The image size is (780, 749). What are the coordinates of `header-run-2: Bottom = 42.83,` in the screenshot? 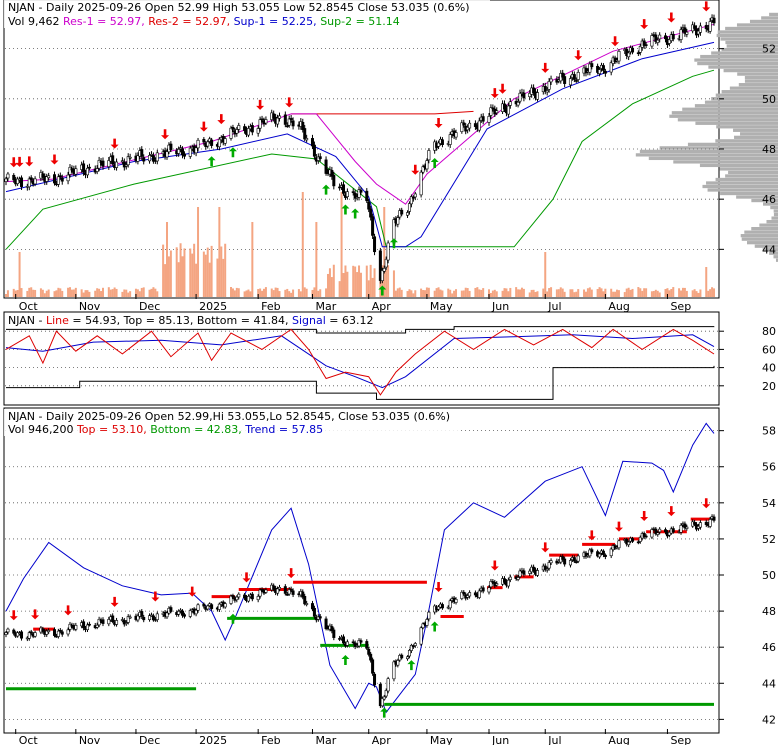 It's located at (197, 429).